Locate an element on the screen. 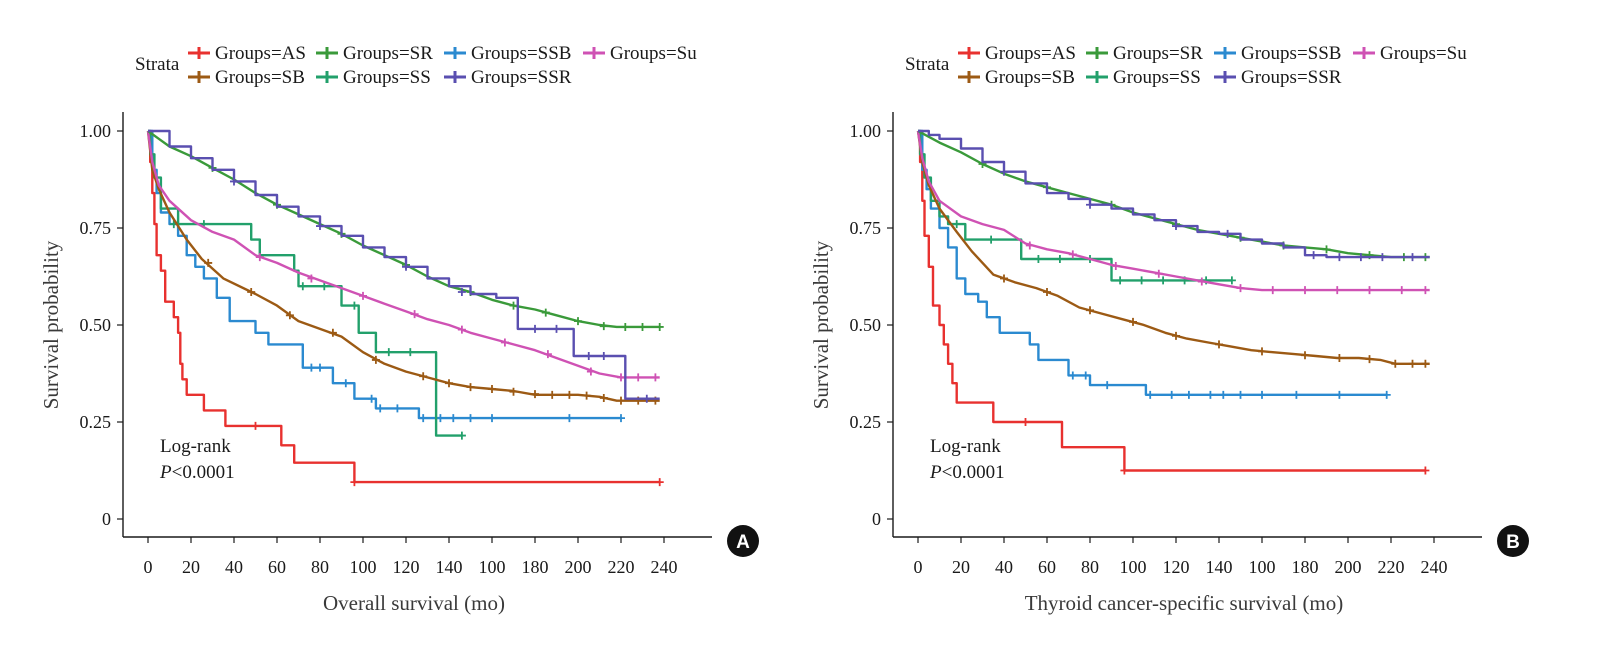 The image size is (1600, 662). badge-circle is located at coordinates (743, 541).